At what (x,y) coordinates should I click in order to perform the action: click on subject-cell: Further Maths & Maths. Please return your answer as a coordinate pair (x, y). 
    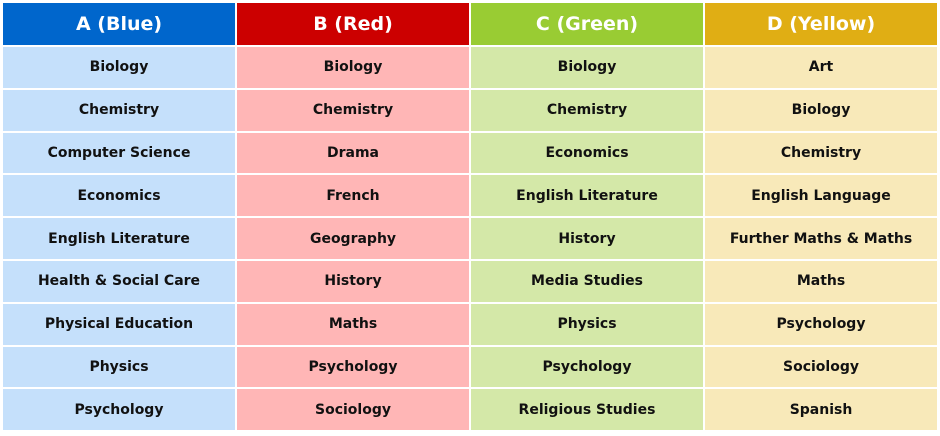
    Looking at the image, I should click on (821, 238).